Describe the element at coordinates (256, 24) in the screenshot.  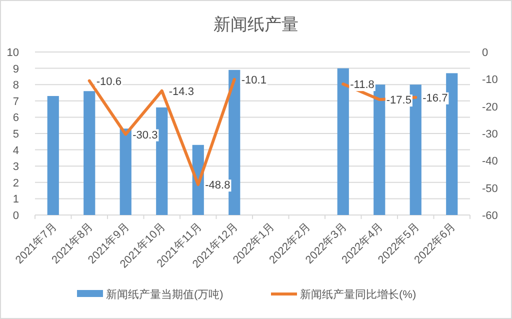
I see `chart-title: 新闻纸产量` at that location.